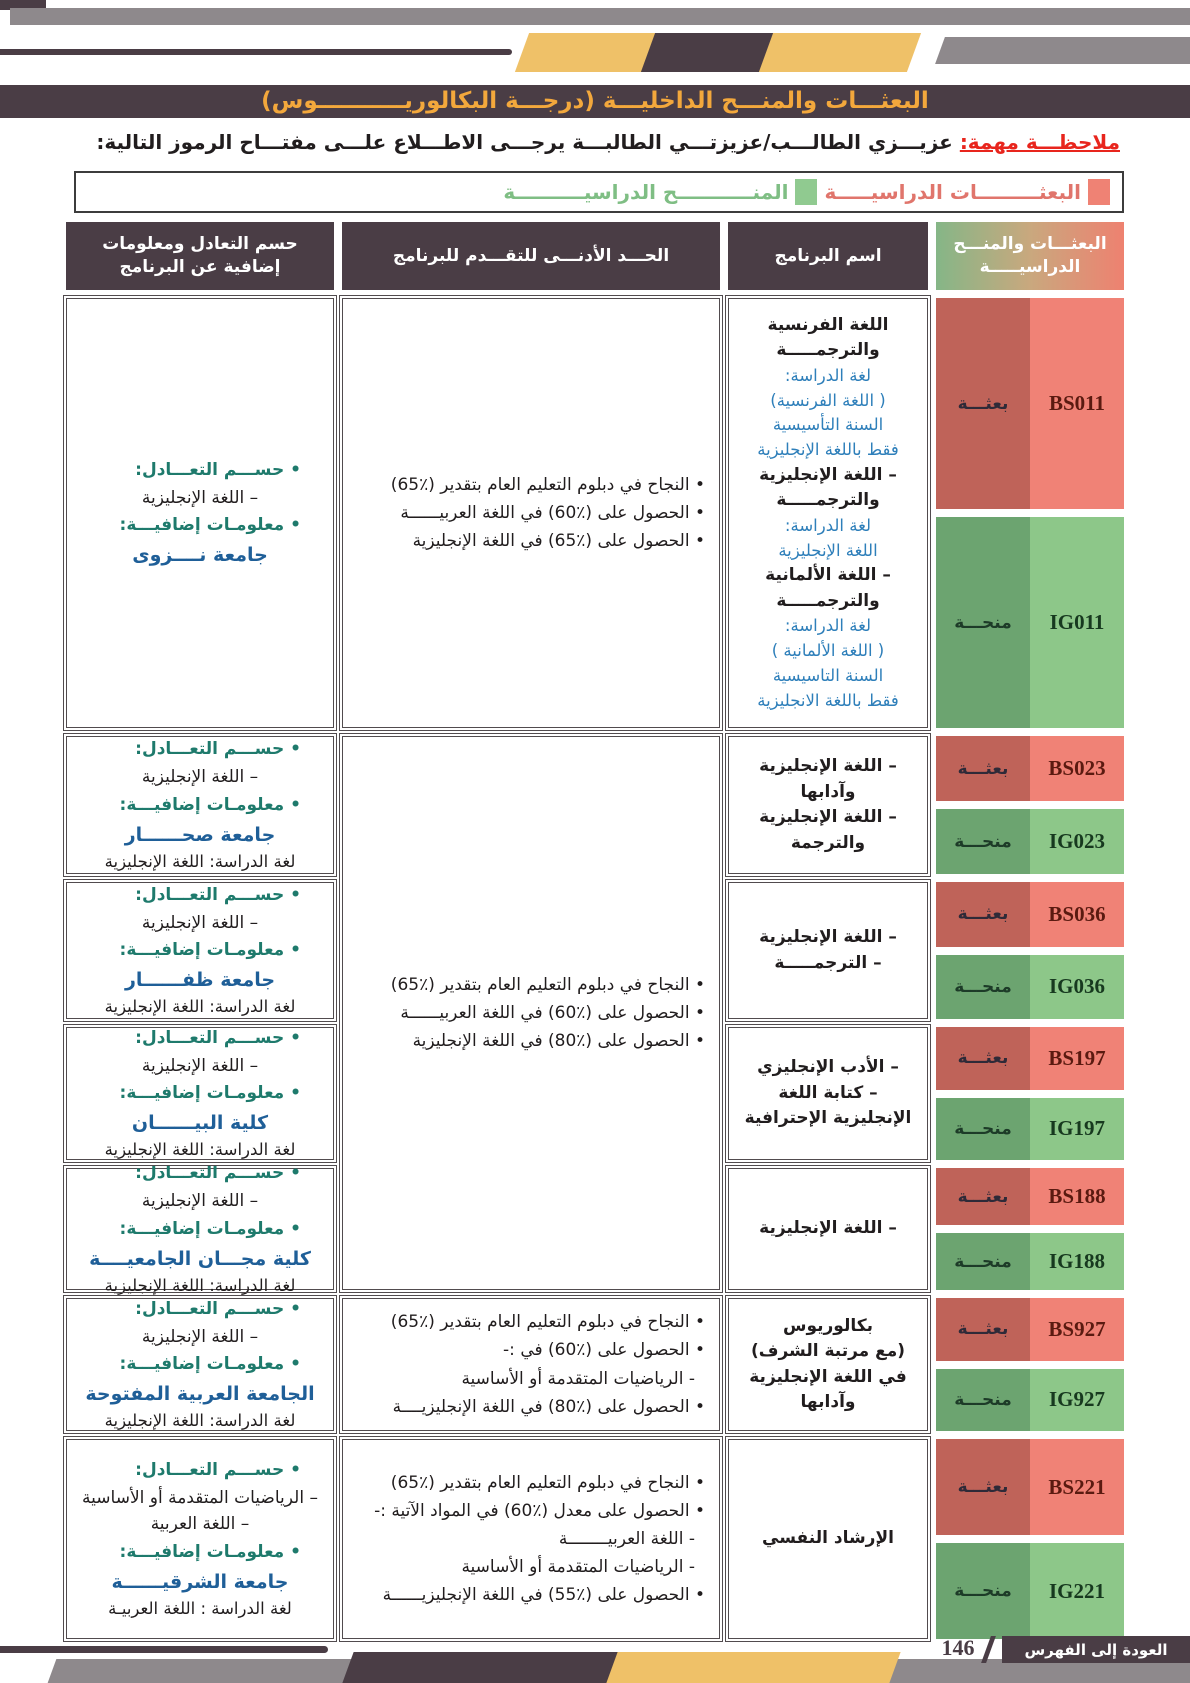 This screenshot has height=1683, width=1190. I want to click on scholarship-code: BS221, so click(1077, 1487).